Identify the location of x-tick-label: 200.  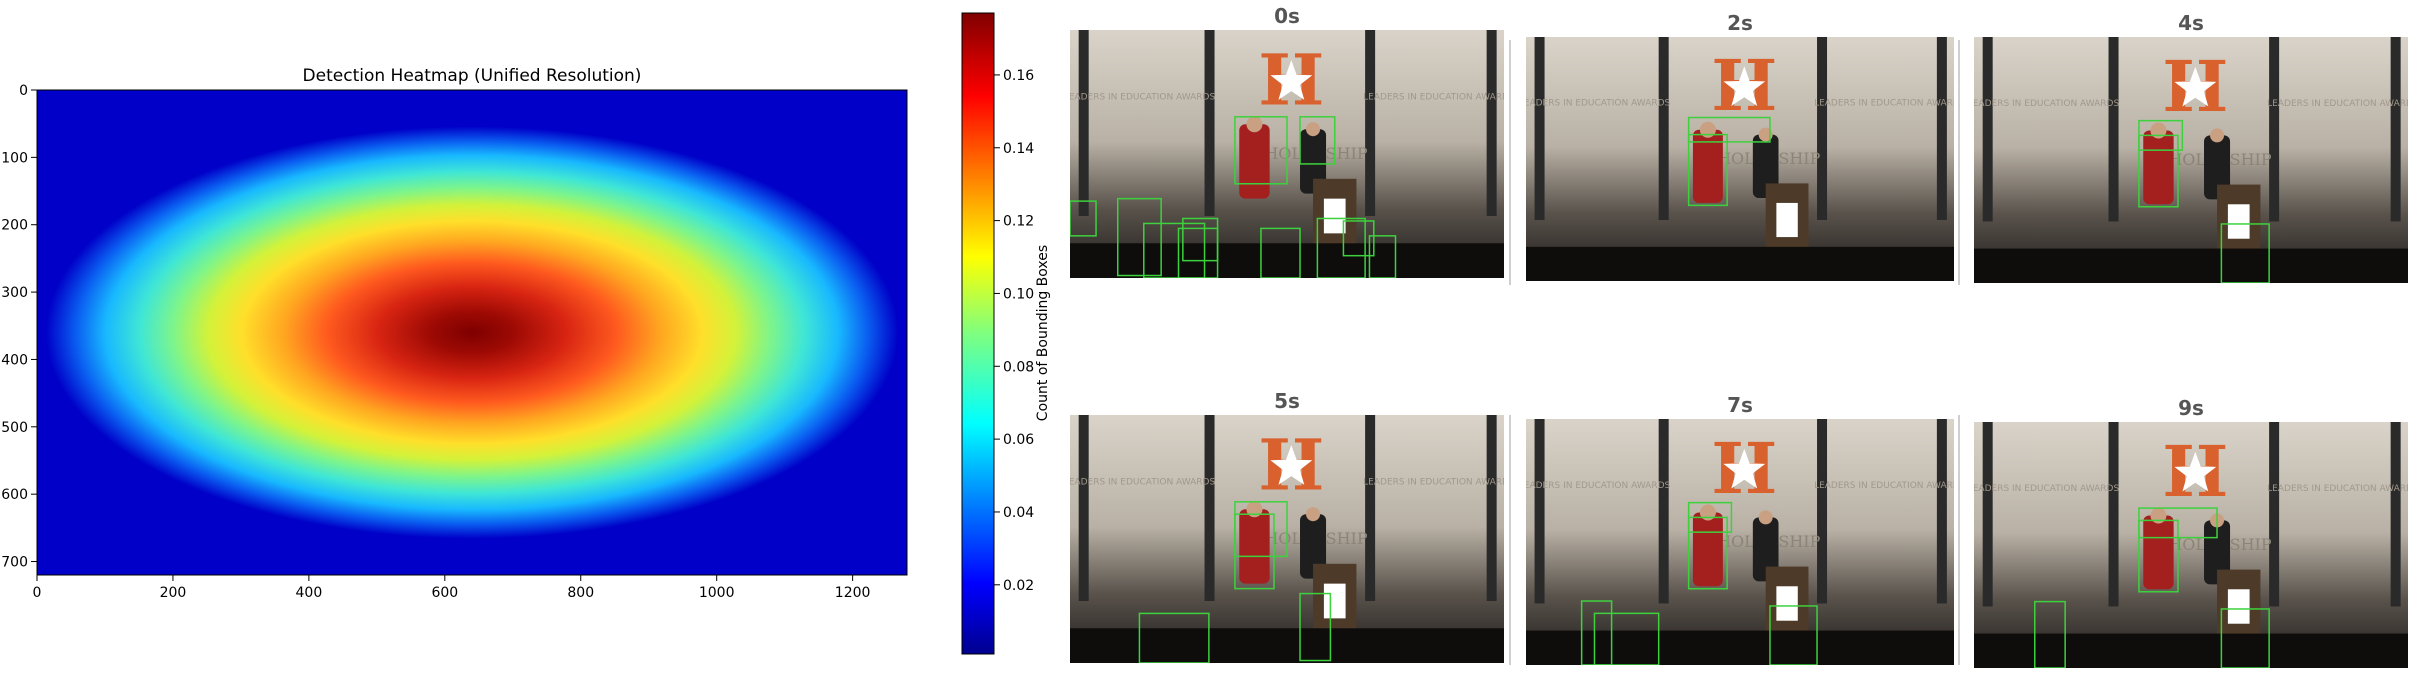
(173, 593).